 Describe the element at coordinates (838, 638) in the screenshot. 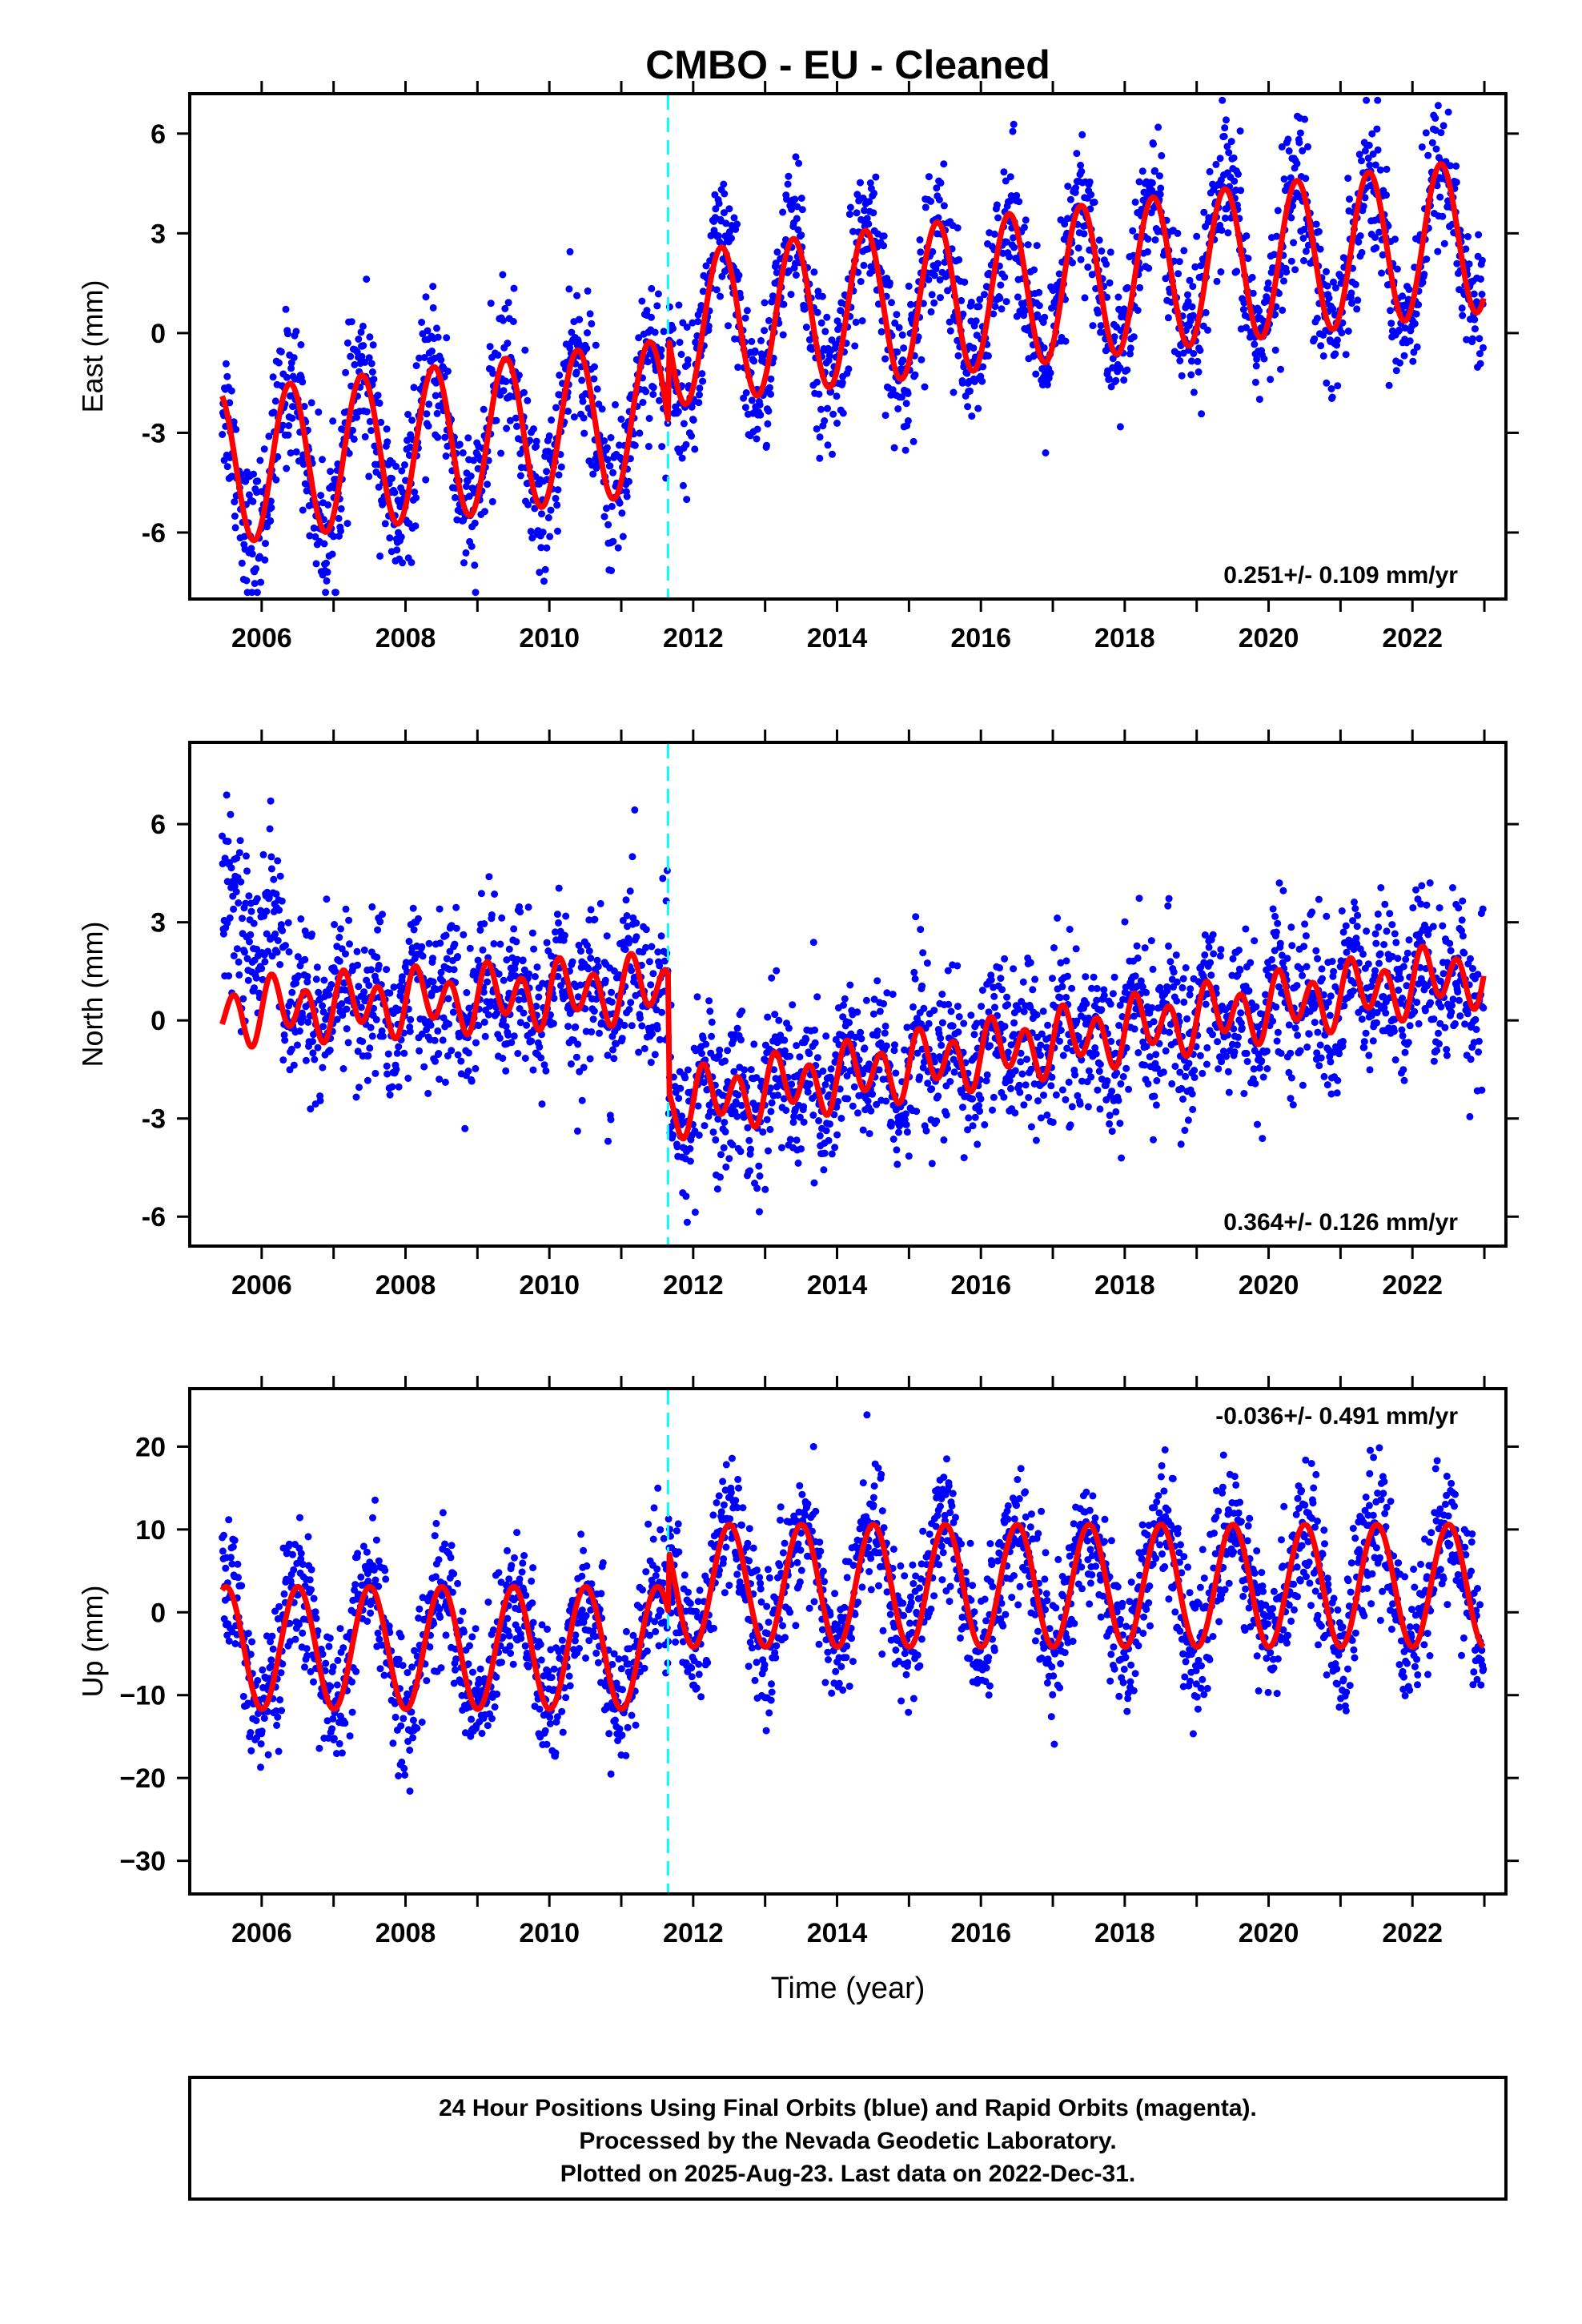

I see `x-tick-label: 2014` at that location.